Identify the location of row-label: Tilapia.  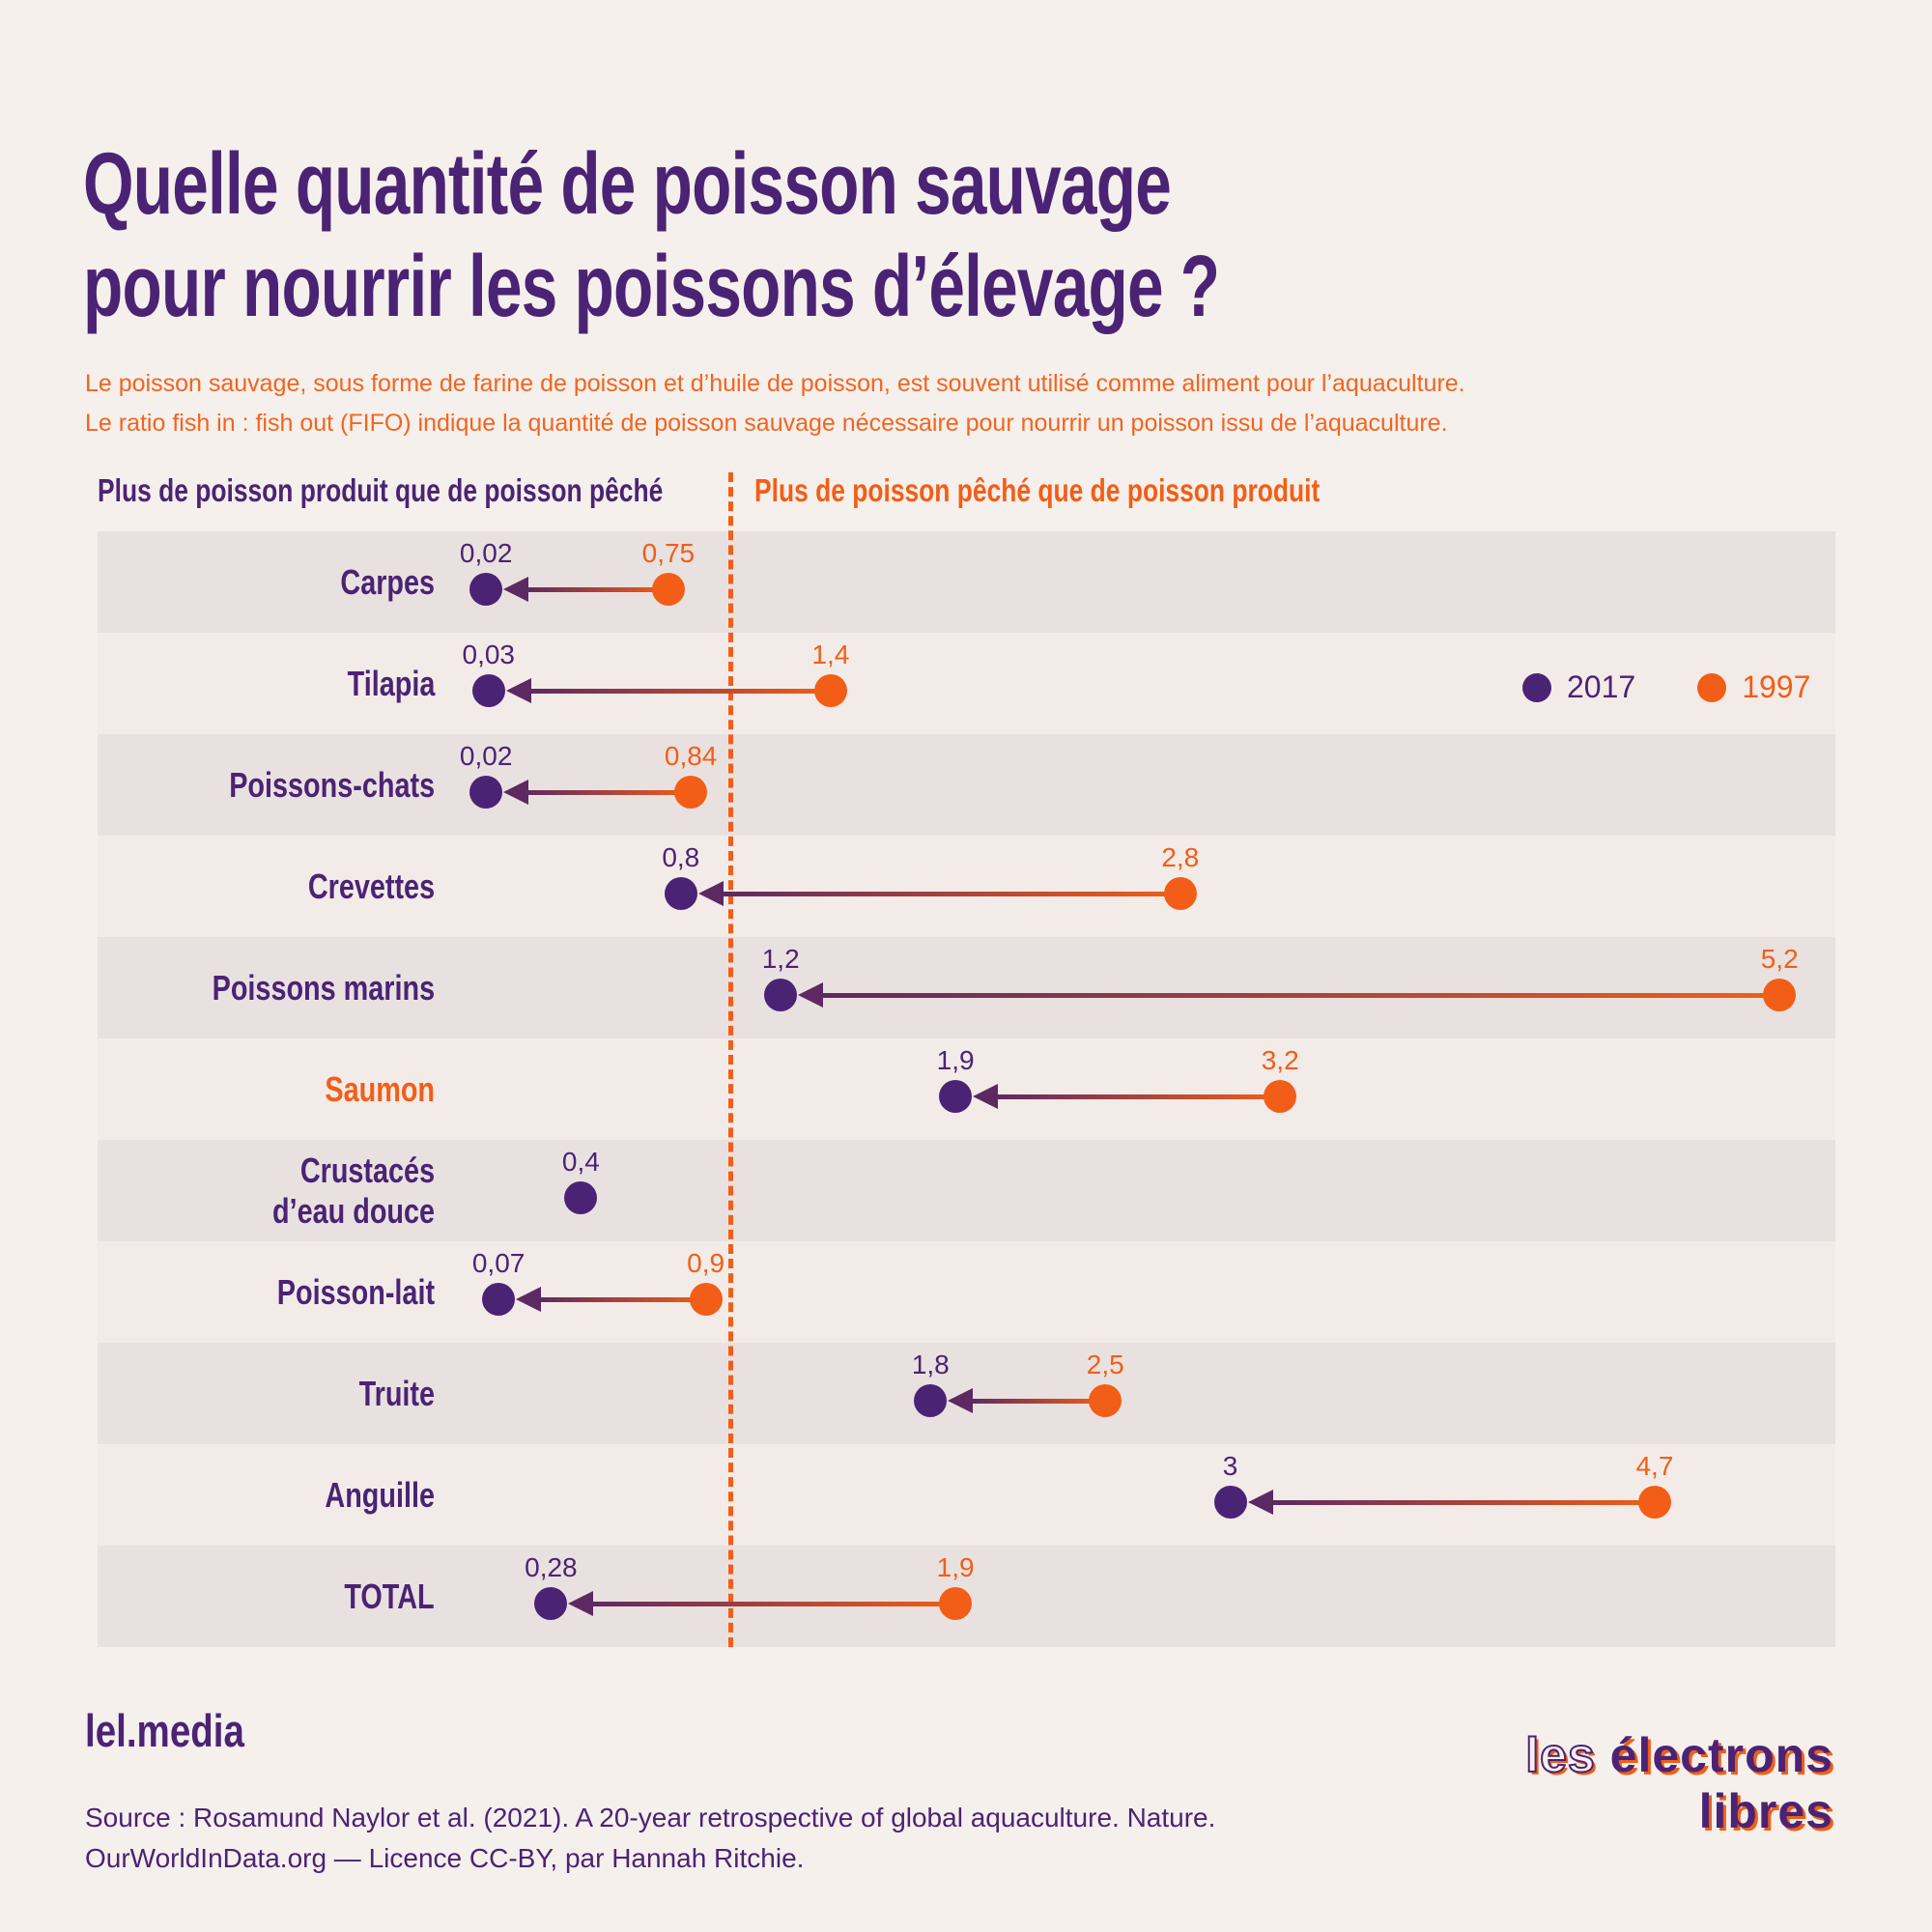
(391, 683).